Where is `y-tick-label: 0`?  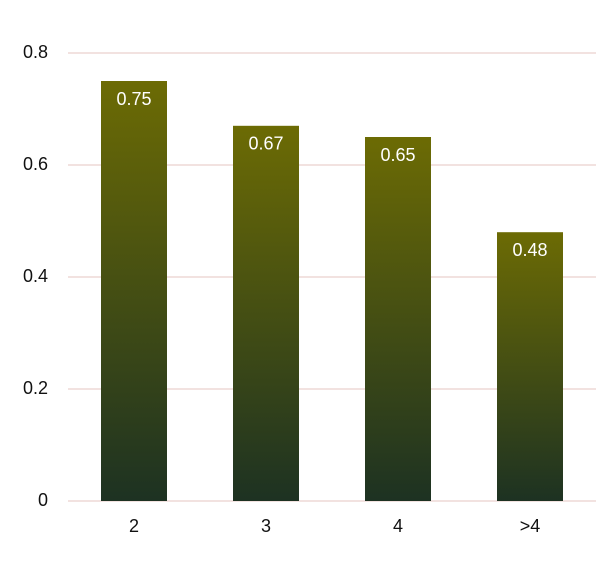 y-tick-label: 0 is located at coordinates (43, 500).